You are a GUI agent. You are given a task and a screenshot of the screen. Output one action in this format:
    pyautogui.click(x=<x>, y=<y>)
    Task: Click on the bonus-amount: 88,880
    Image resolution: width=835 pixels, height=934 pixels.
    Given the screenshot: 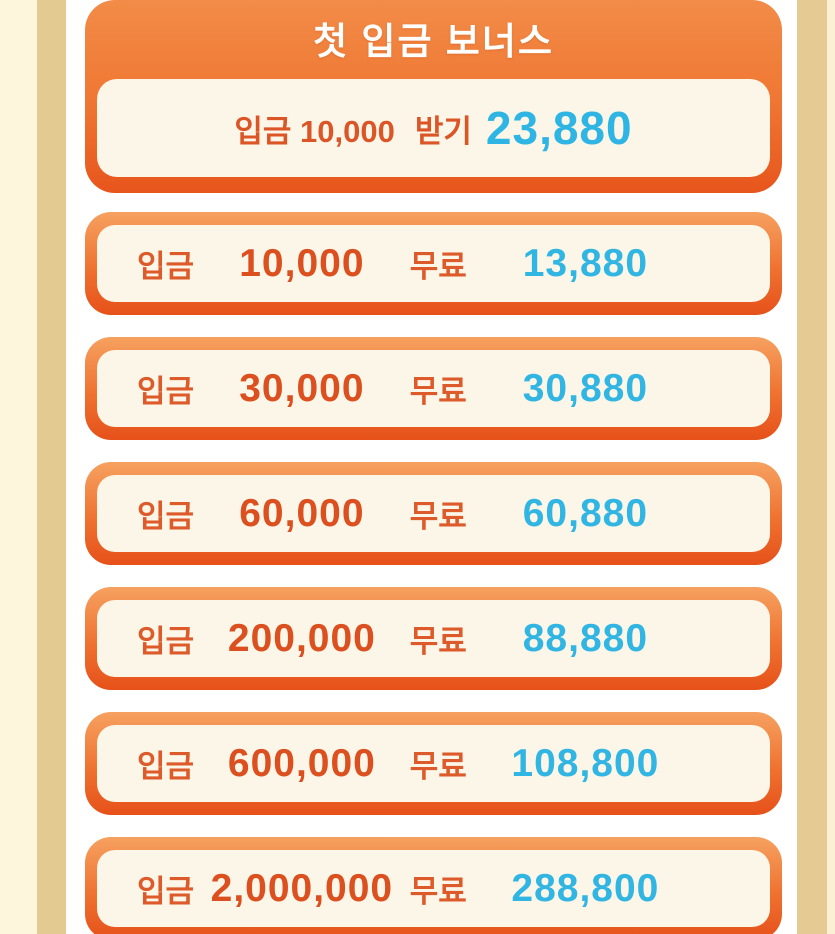 What is the action you would take?
    pyautogui.click(x=585, y=638)
    